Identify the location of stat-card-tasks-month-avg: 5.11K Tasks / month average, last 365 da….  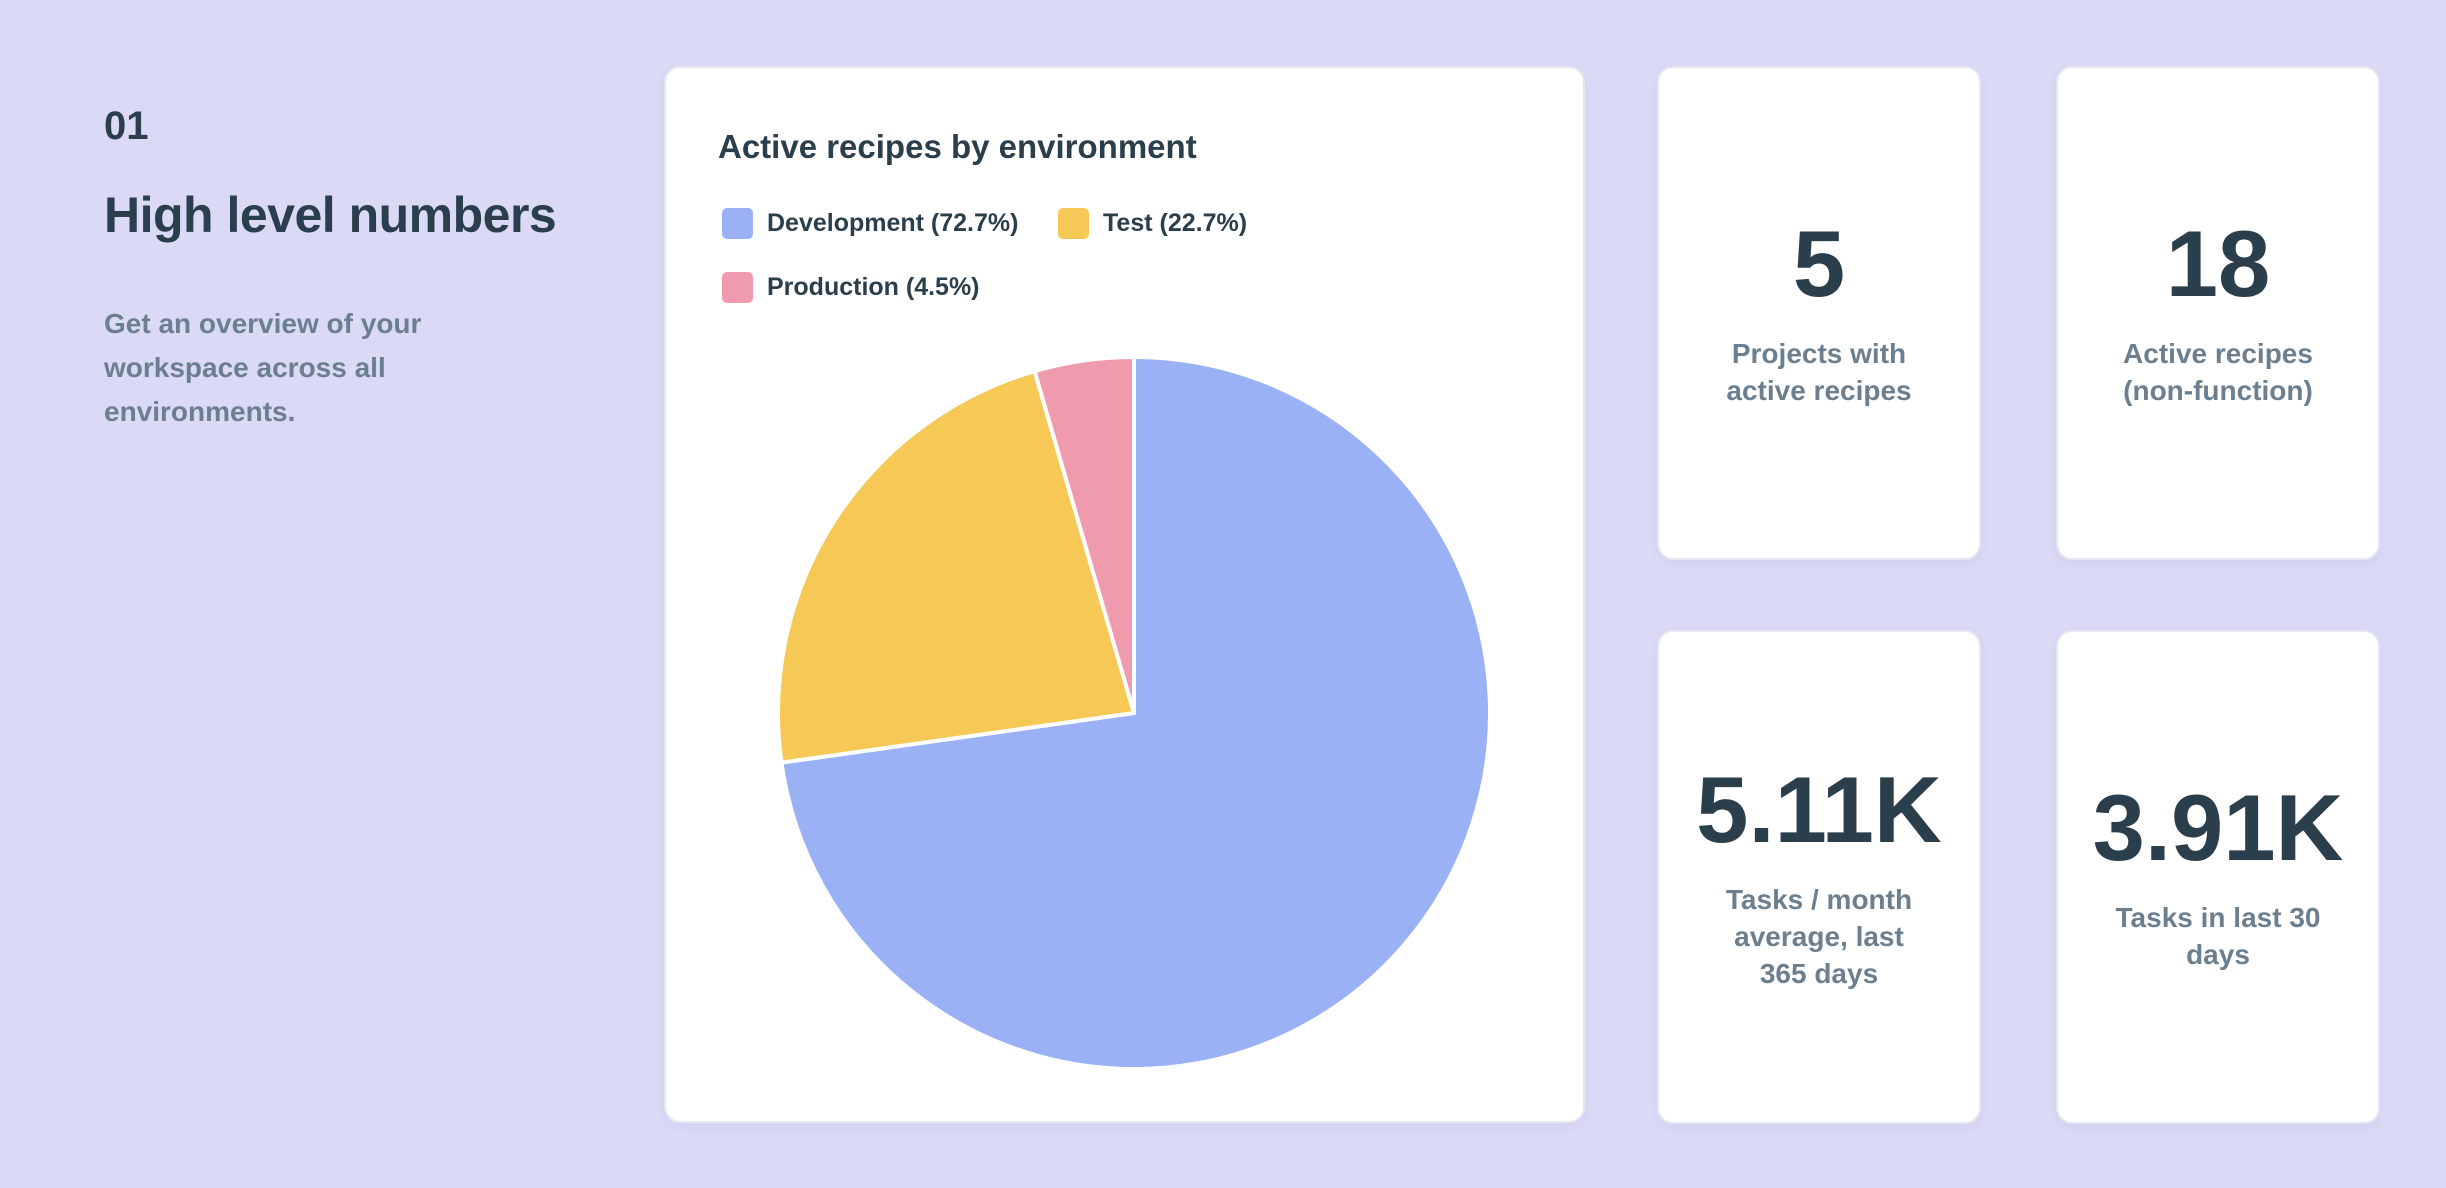
(1819, 877).